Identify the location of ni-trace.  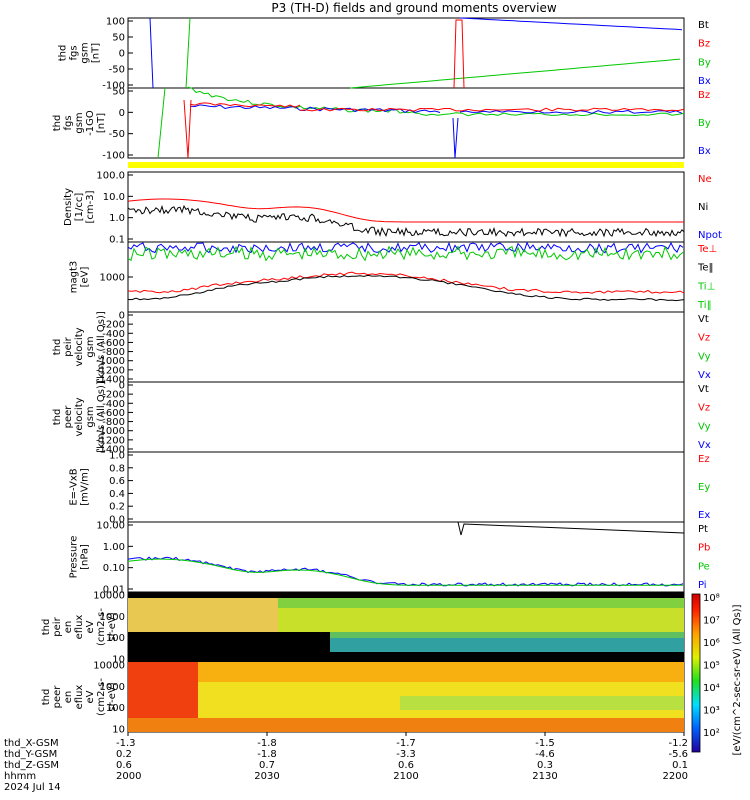
(406, 221).